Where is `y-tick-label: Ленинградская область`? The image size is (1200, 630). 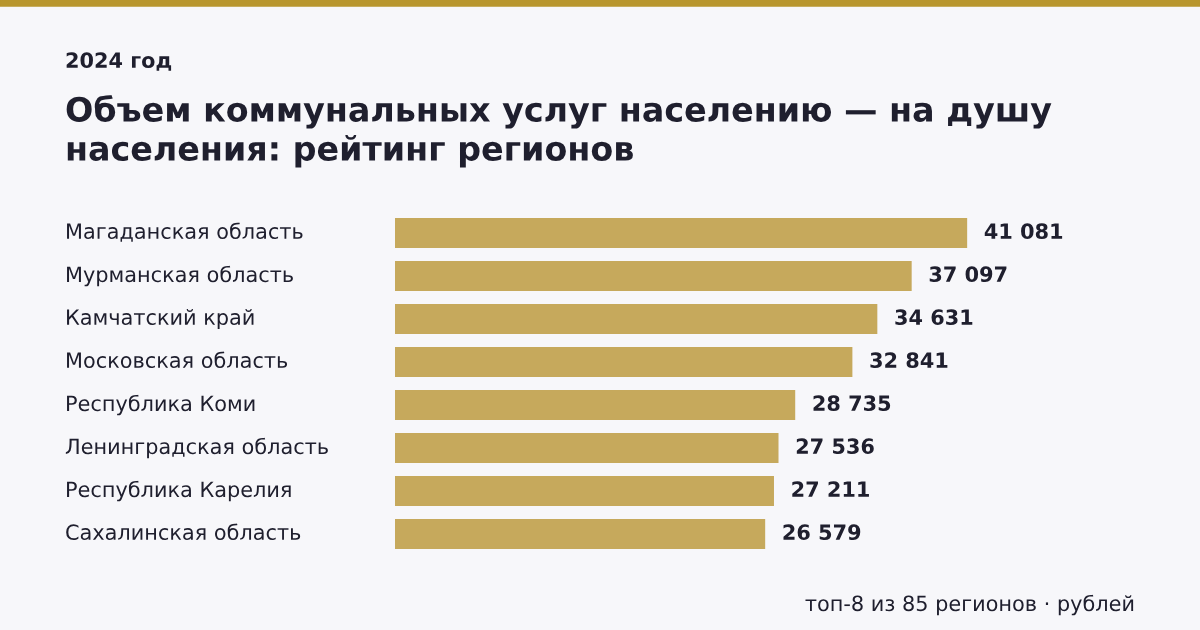
y-tick-label: Ленинградская область is located at coordinates (196, 448).